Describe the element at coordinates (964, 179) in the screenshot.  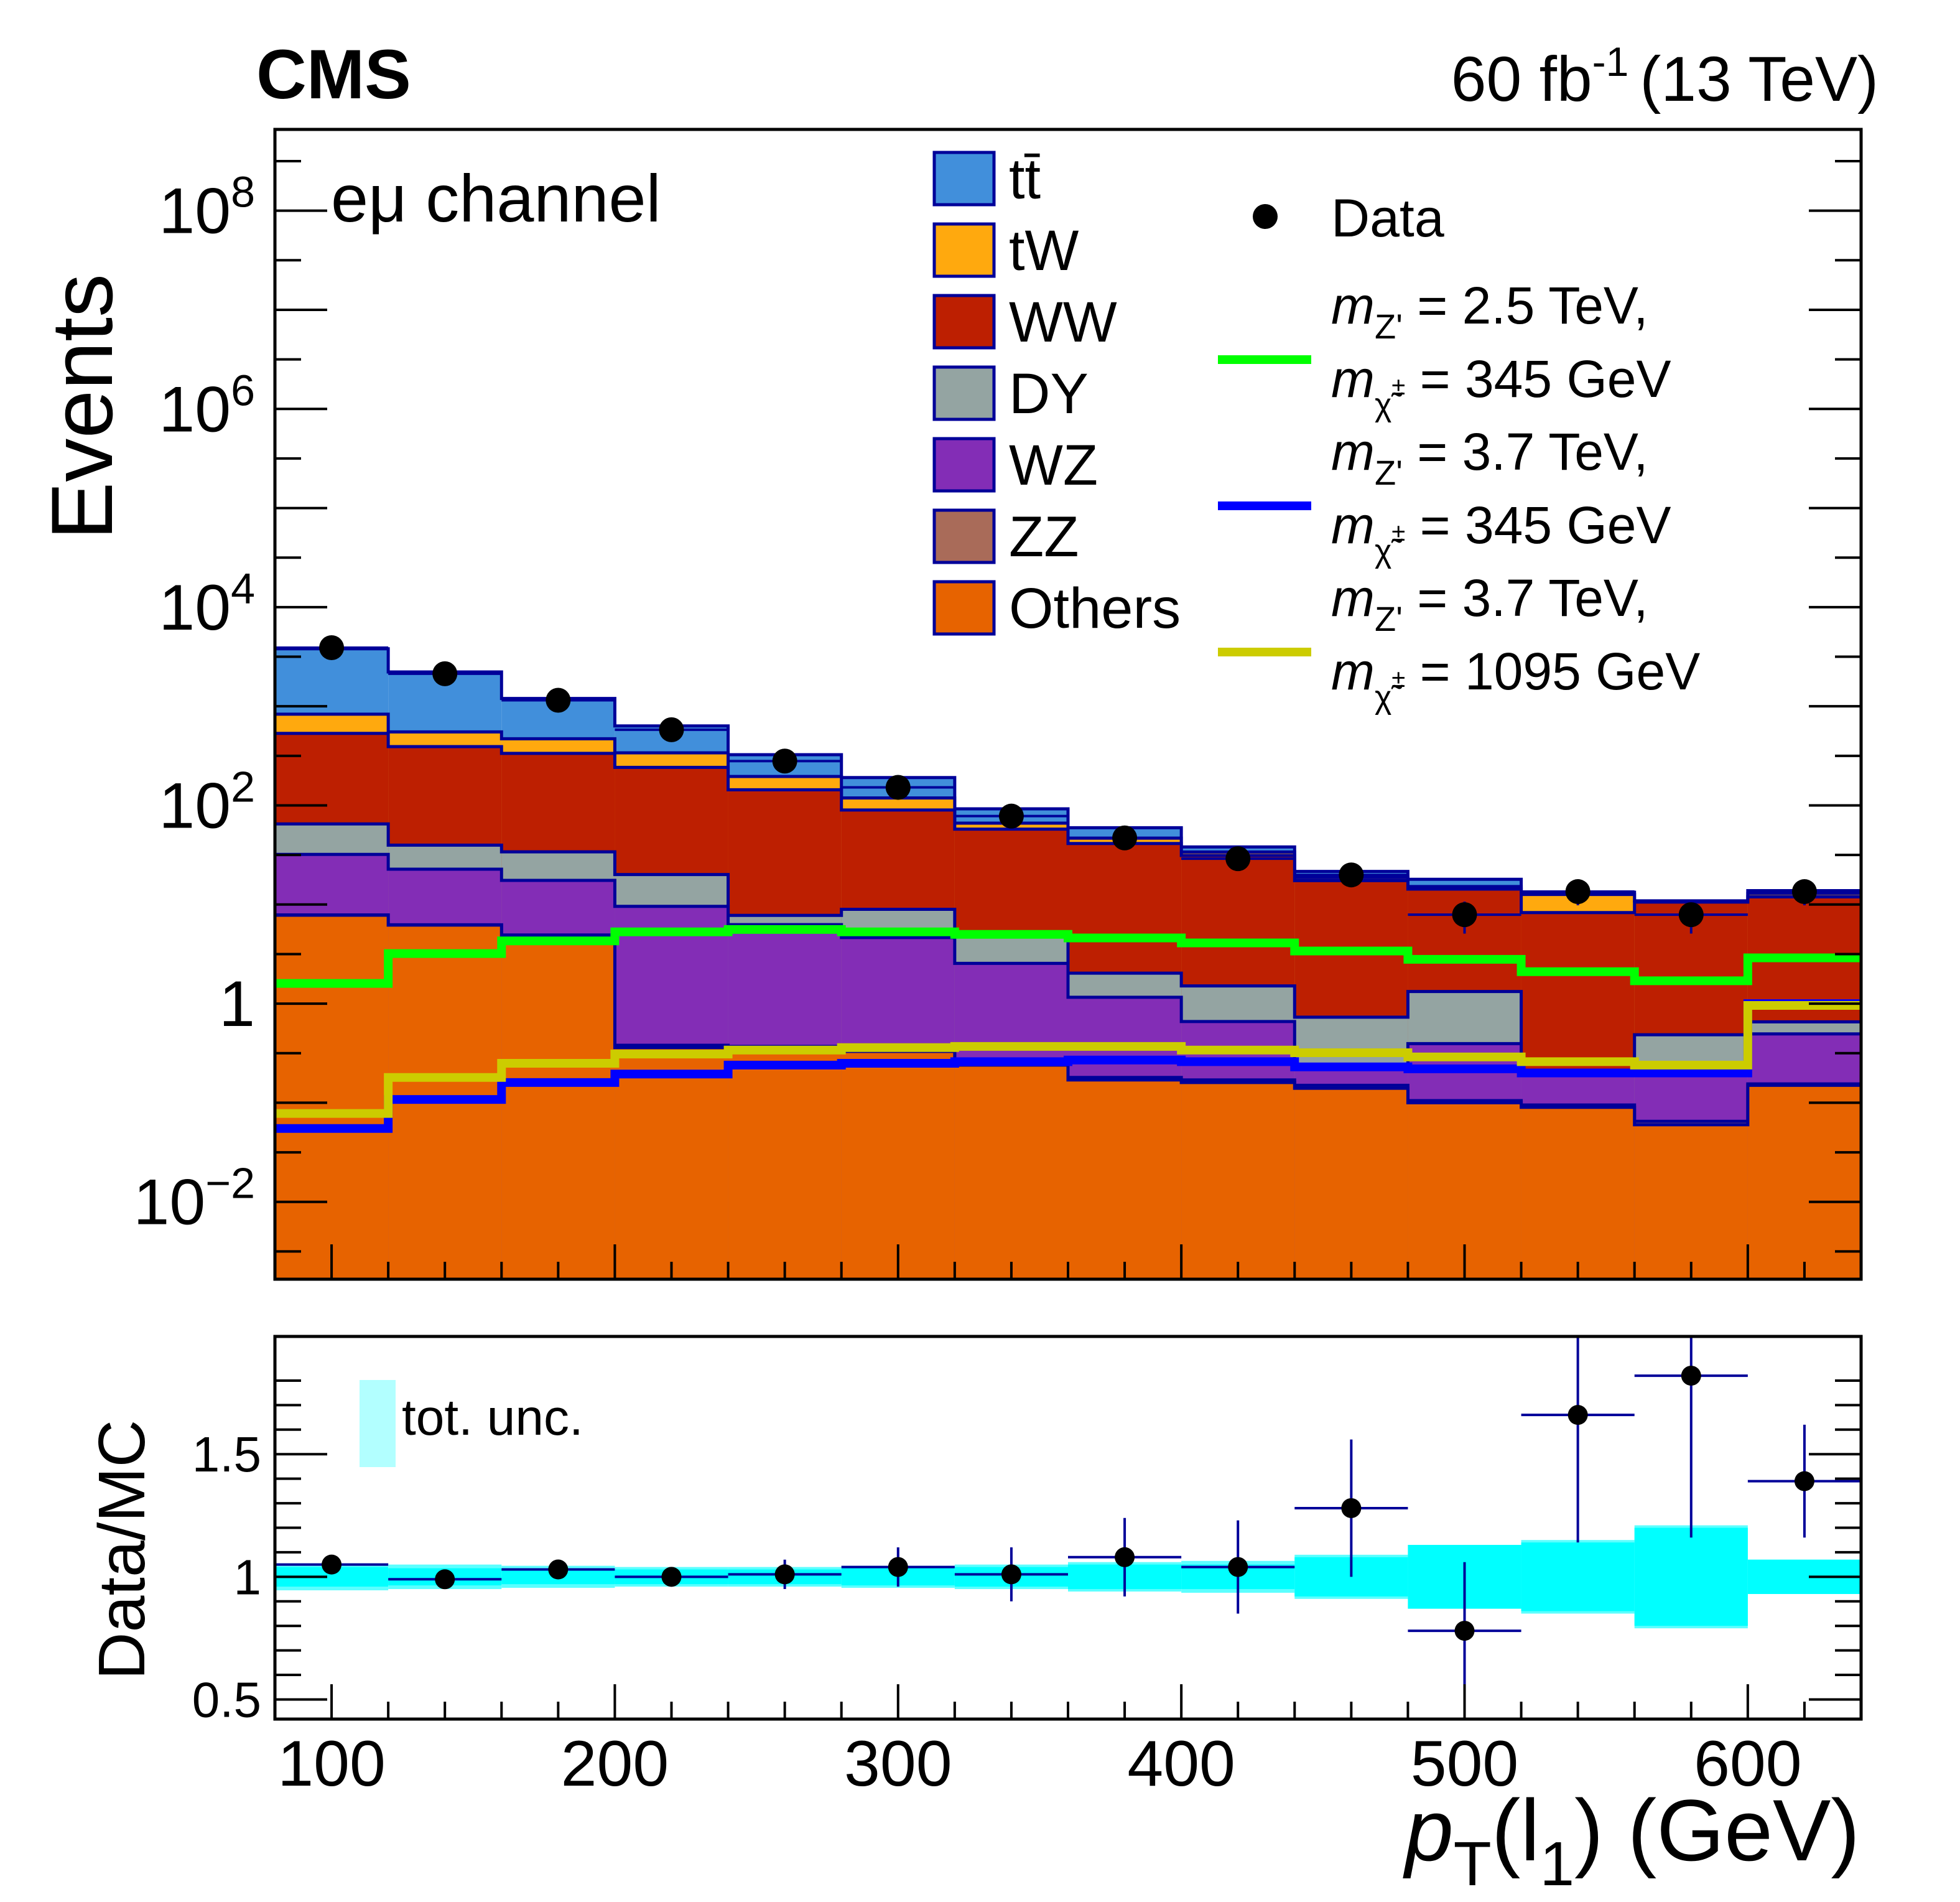
I see `legend-swatch-tt` at that location.